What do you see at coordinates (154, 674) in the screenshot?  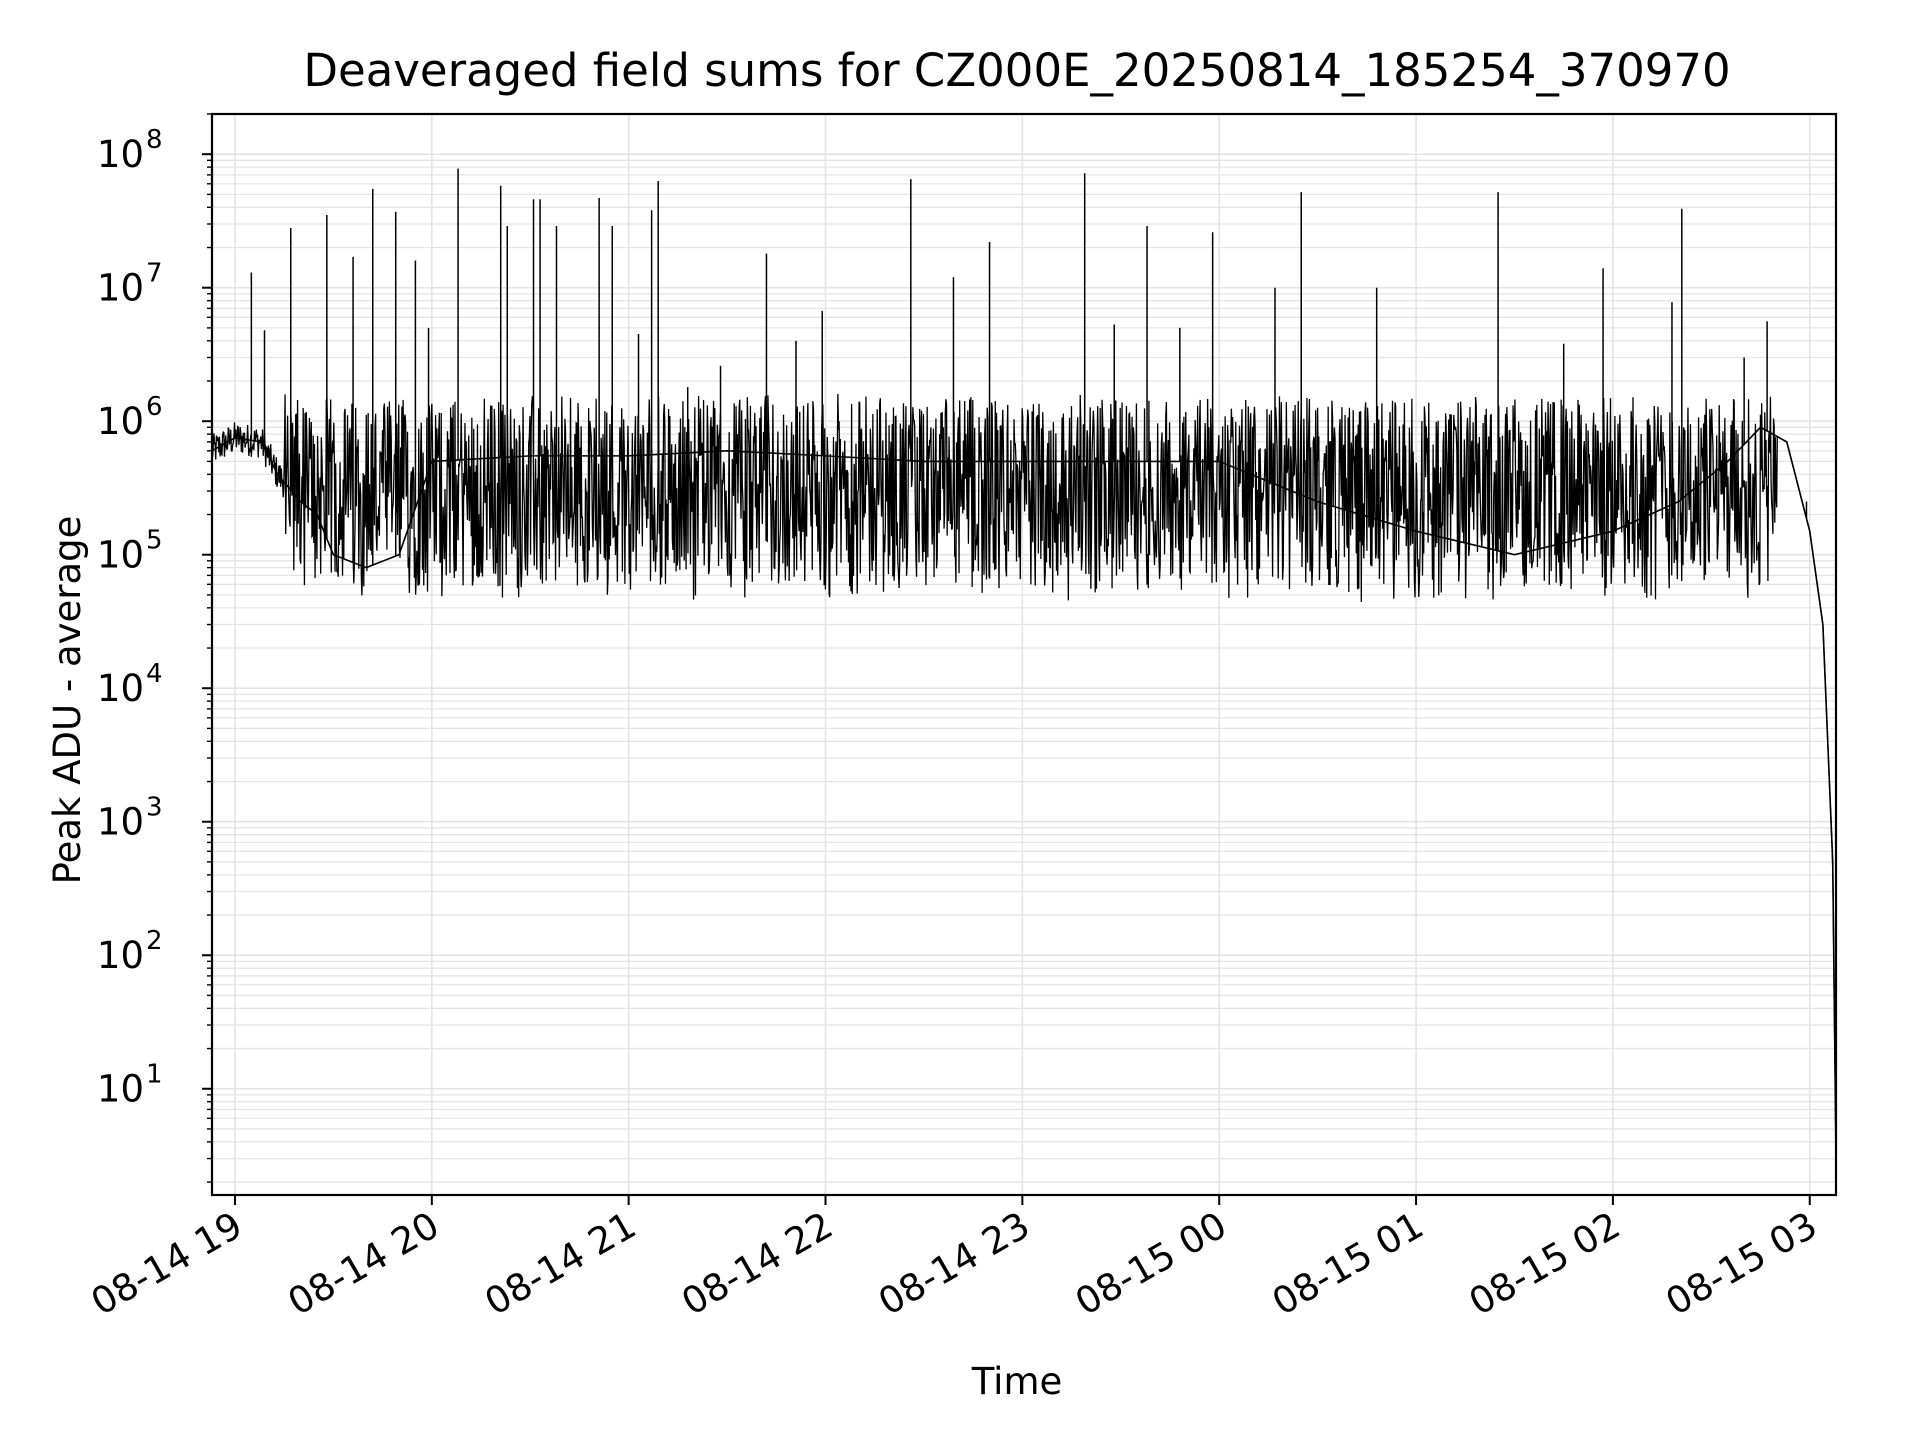 I see `y-tick-exponent: 4` at bounding box center [154, 674].